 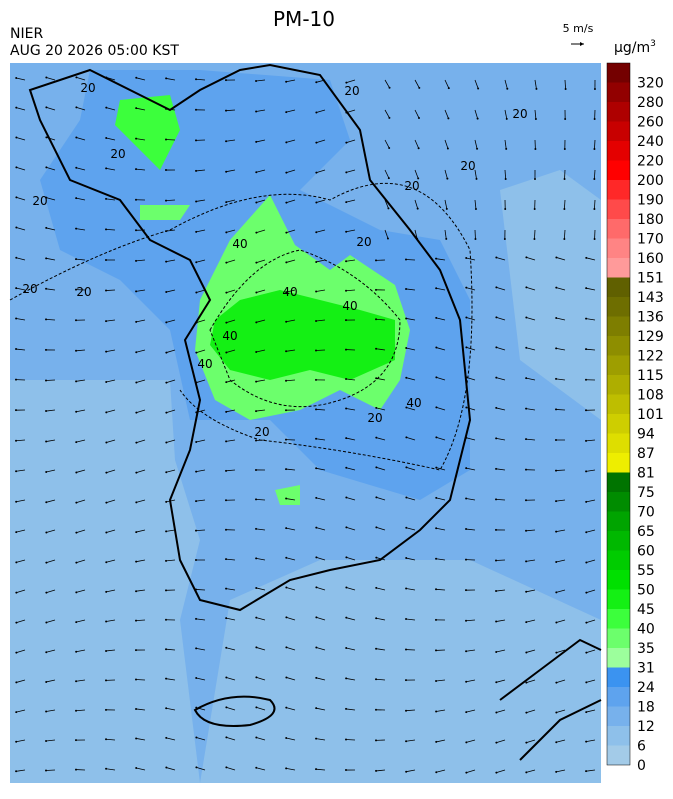 I want to click on legend-label: 200, so click(x=650, y=181).